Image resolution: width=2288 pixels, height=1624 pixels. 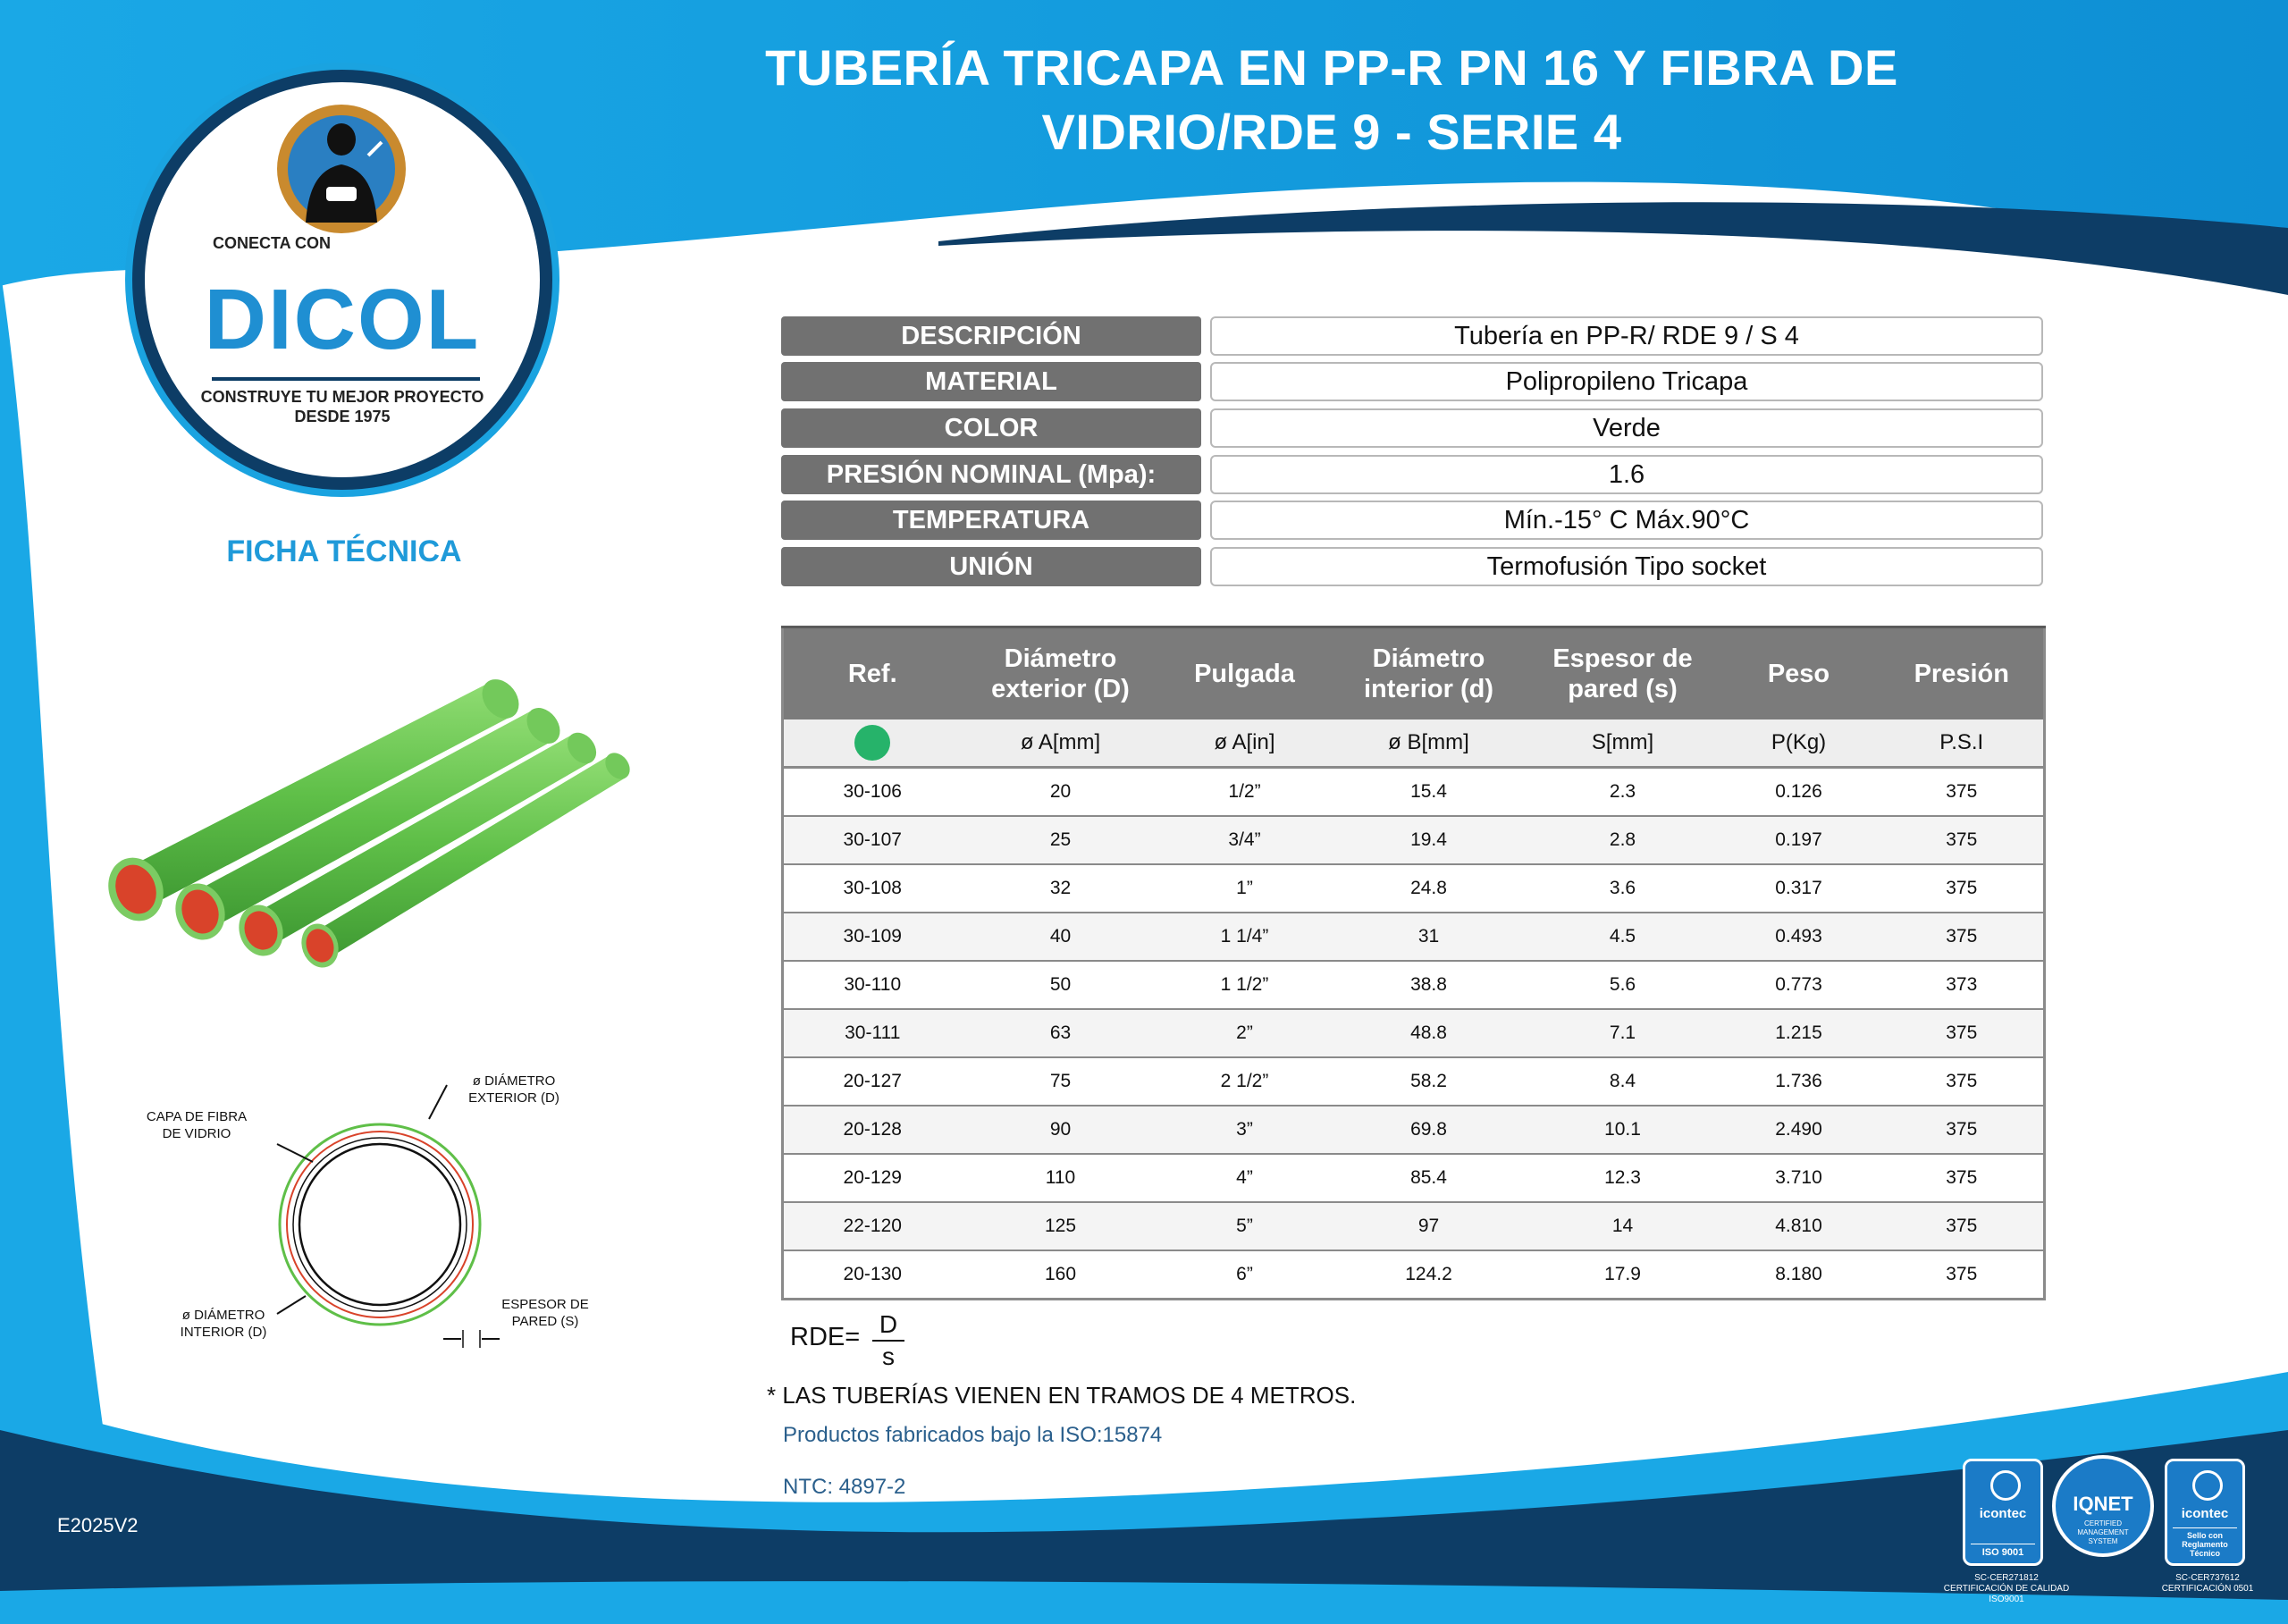 I want to click on cell-peso: 1.736, so click(x=1799, y=1082).